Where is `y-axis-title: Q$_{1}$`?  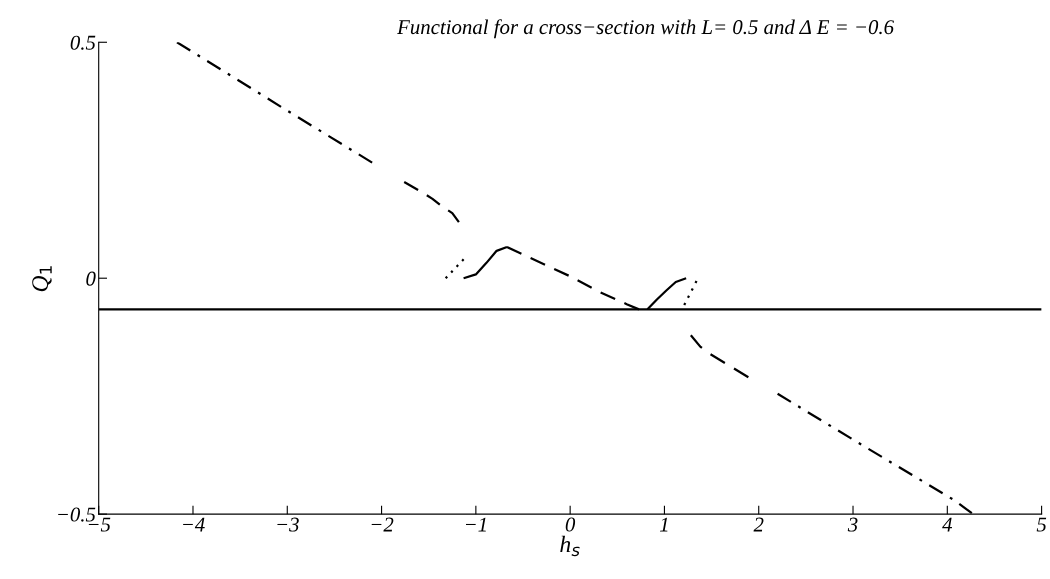
y-axis-title: Q$_{1}$ is located at coordinates (42, 279).